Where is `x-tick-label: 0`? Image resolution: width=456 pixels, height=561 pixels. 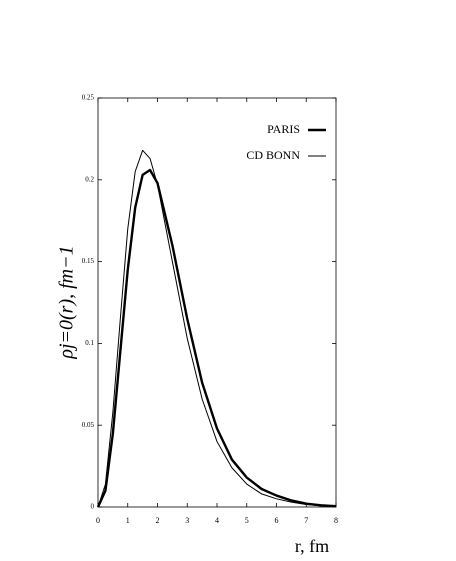 x-tick-label: 0 is located at coordinates (98, 520).